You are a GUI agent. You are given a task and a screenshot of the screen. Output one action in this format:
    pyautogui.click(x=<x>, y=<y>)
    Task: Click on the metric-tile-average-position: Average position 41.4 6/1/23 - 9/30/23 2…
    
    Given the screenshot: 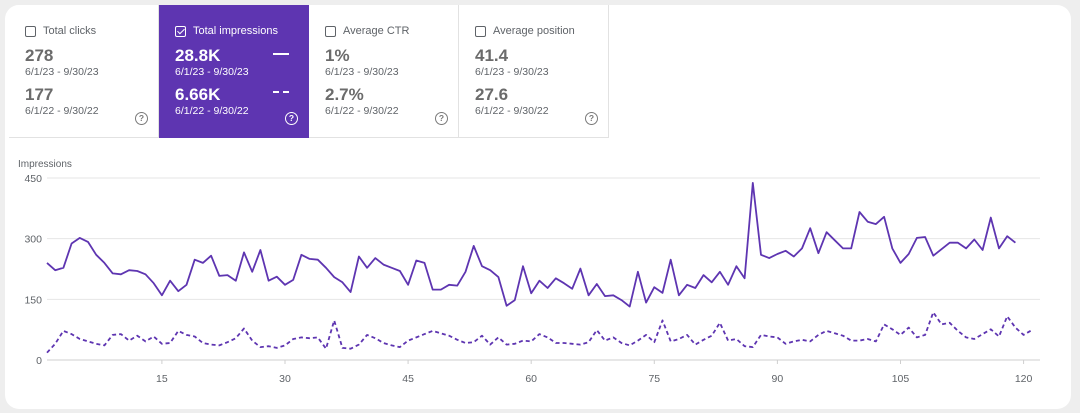 What is the action you would take?
    pyautogui.click(x=534, y=71)
    